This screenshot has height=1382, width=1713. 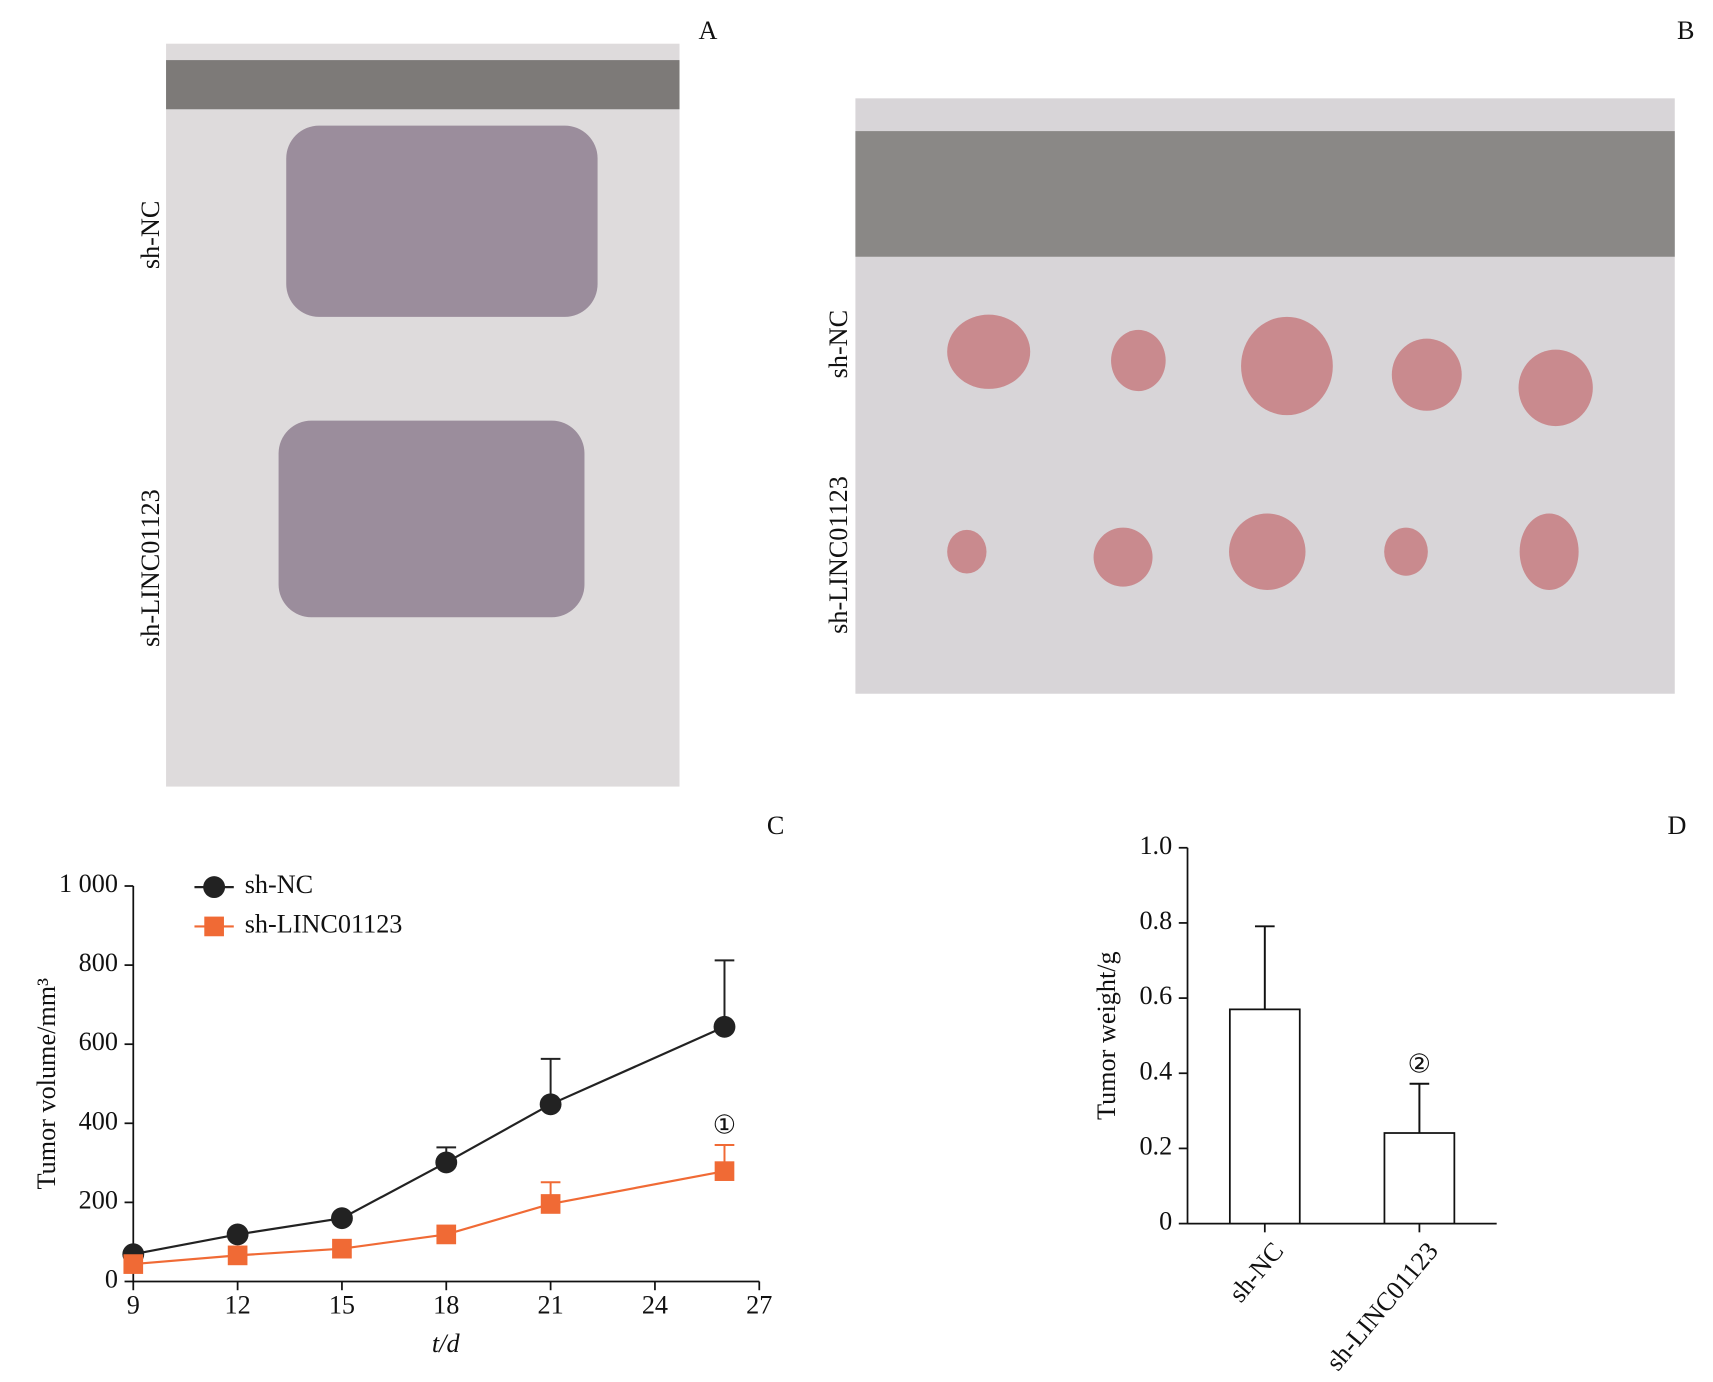 What do you see at coordinates (707, 30) in the screenshot?
I see `panel-label: A` at bounding box center [707, 30].